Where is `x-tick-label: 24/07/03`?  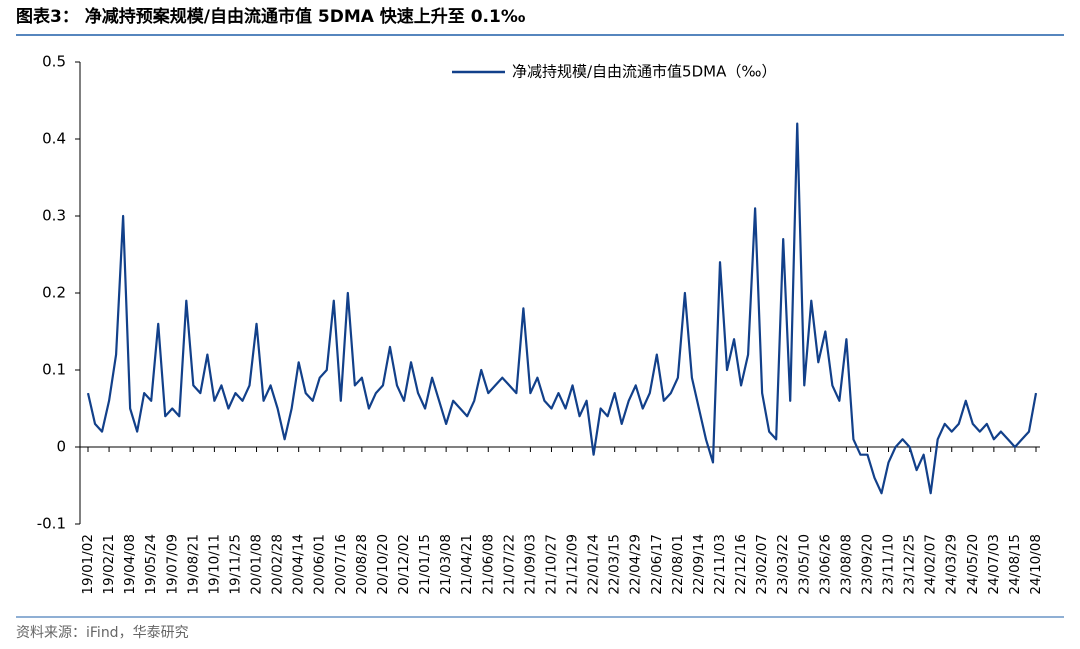 x-tick-label: 24/07/03 is located at coordinates (994, 564).